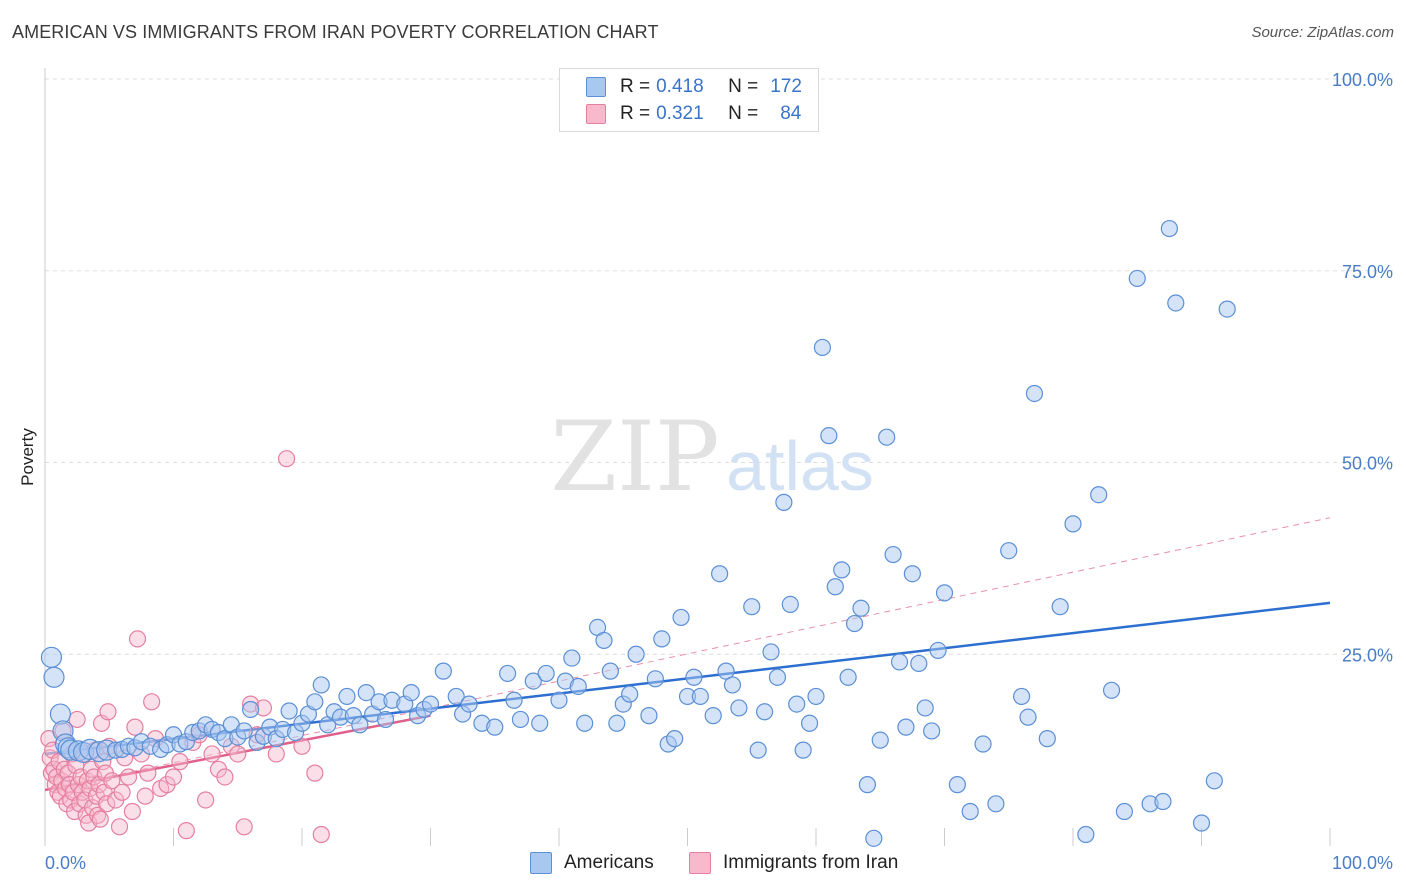 Image resolution: width=1406 pixels, height=892 pixels. Describe the element at coordinates (700, 863) in the screenshot. I see `iran-legend-swatch` at that location.